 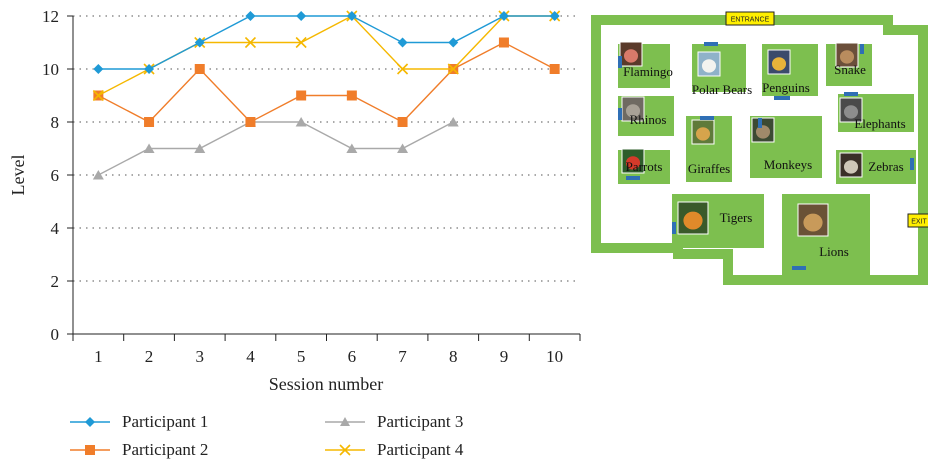 What do you see at coordinates (55, 122) in the screenshot?
I see `y-tick-label: 8` at bounding box center [55, 122].